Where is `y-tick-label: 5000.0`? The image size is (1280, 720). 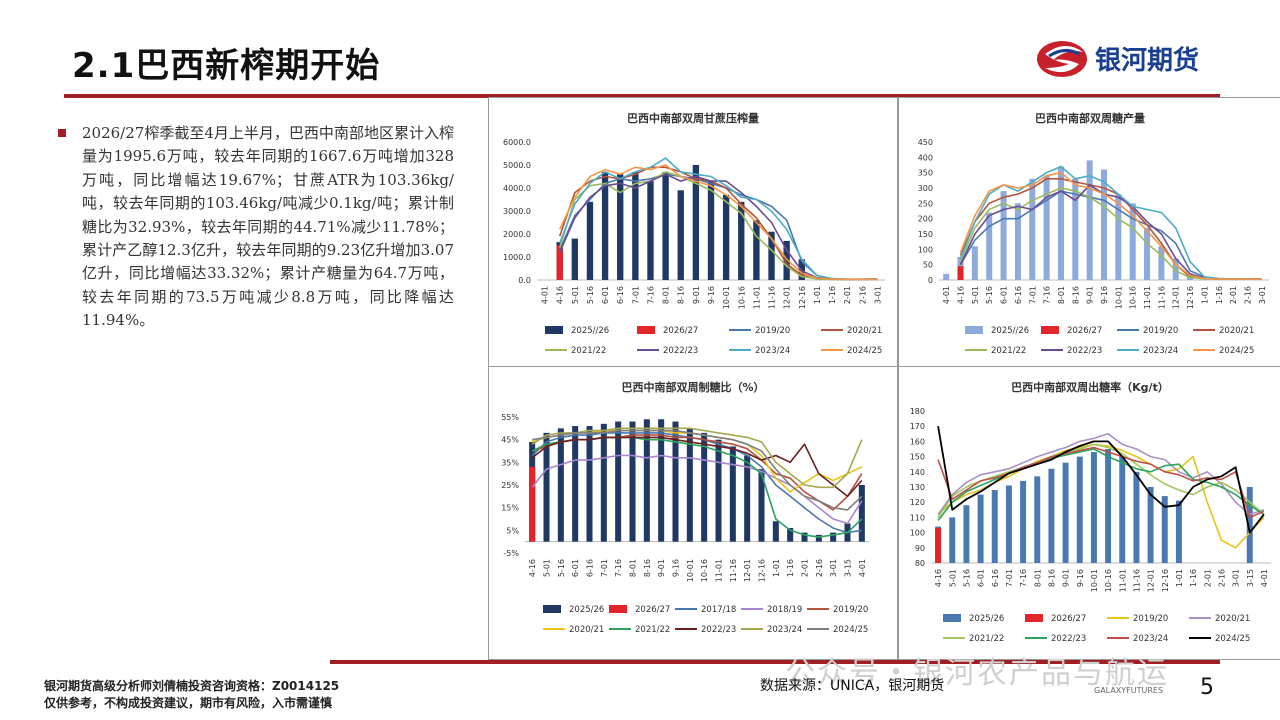
y-tick-label: 5000.0 is located at coordinates (517, 165).